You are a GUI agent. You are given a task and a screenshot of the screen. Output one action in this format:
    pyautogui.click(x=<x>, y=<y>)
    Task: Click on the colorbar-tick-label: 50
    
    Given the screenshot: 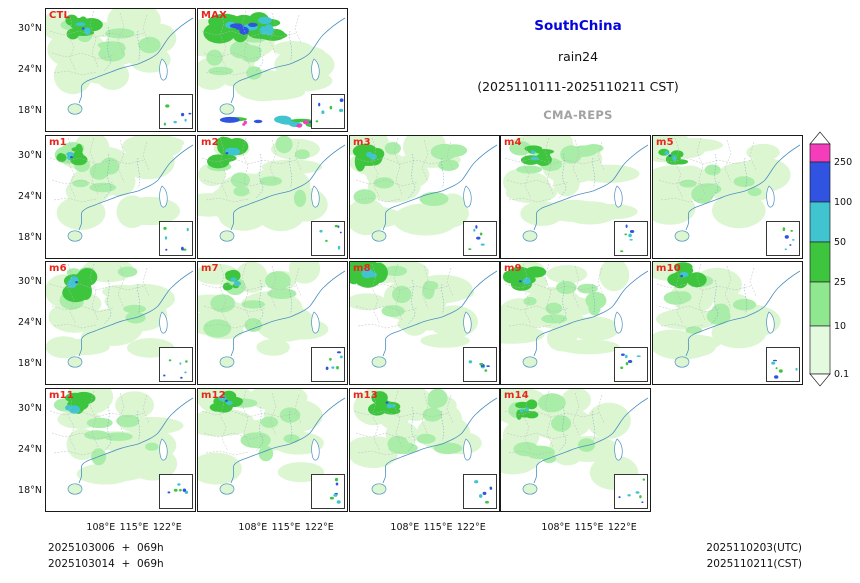 What is the action you would take?
    pyautogui.click(x=840, y=242)
    